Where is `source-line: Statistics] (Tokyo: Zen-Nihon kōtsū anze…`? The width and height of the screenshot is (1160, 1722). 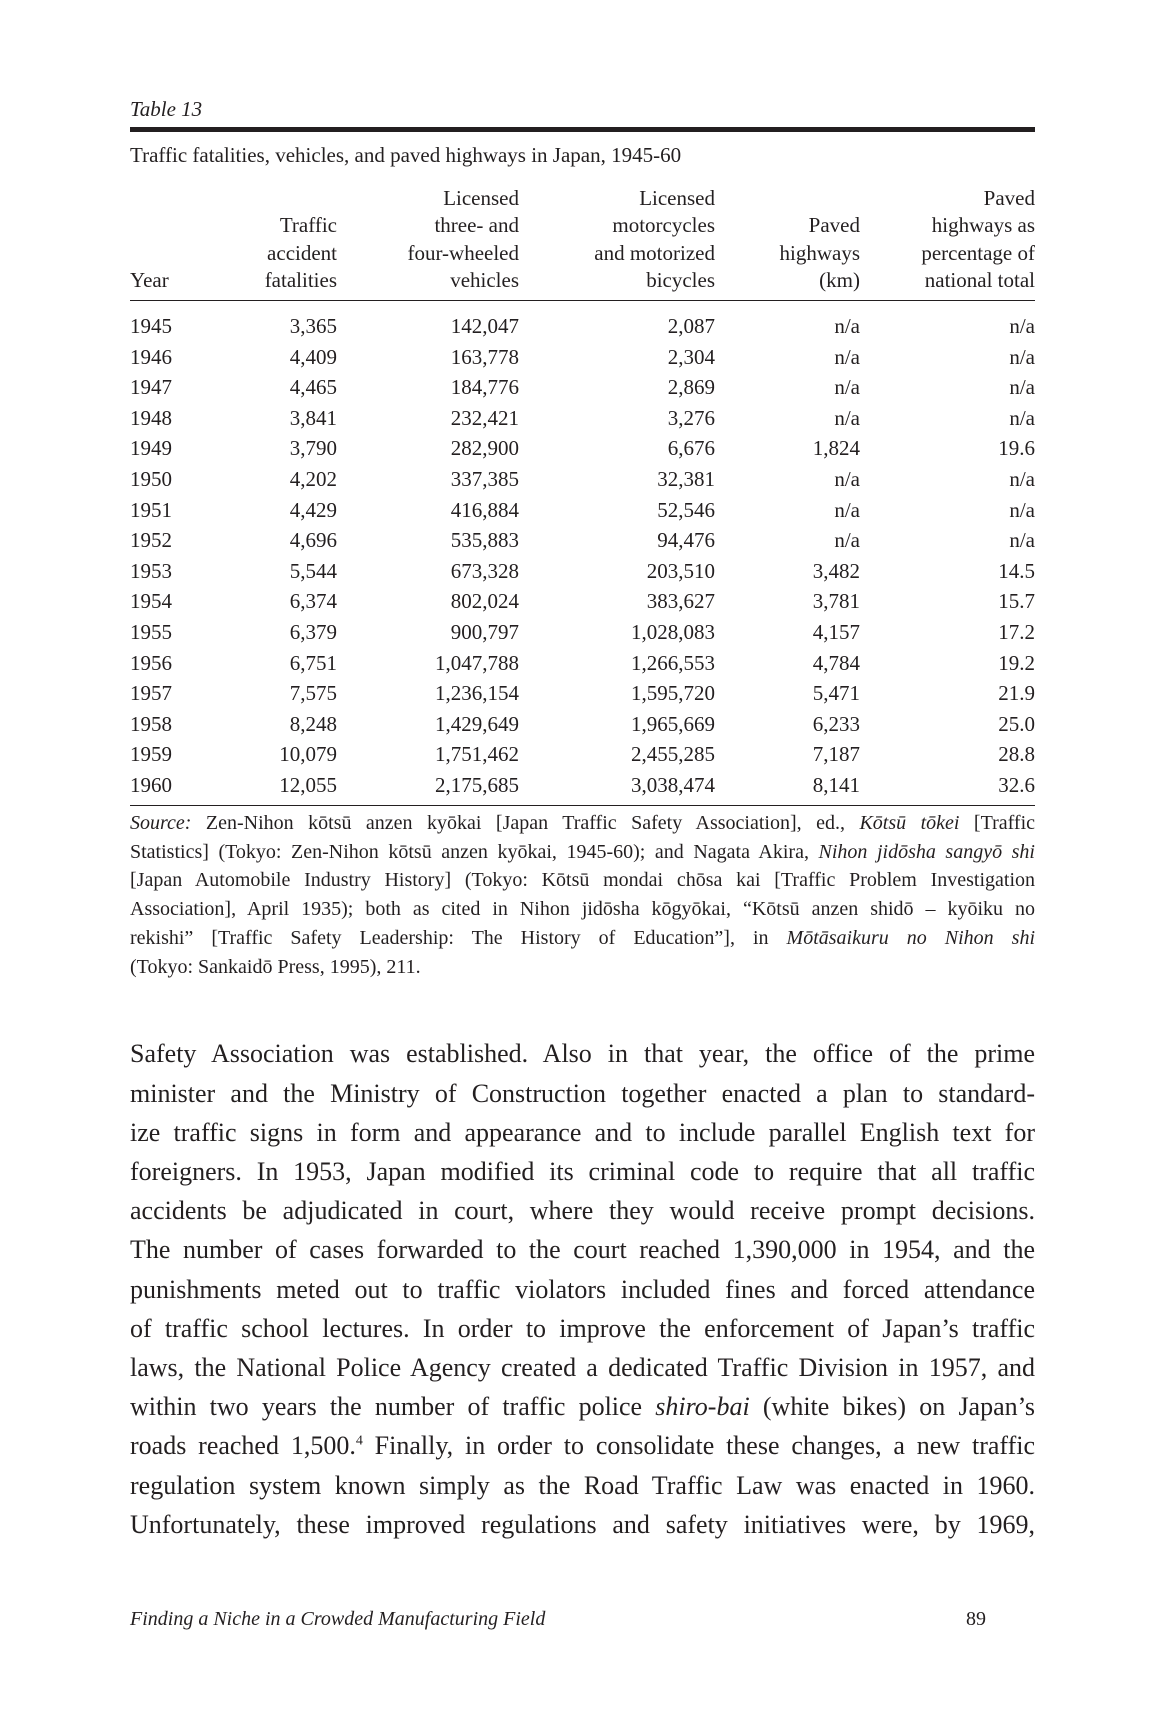 source-line: Statistics] (Tokyo: Zen-Nihon kōtsū anze… is located at coordinates (582, 852).